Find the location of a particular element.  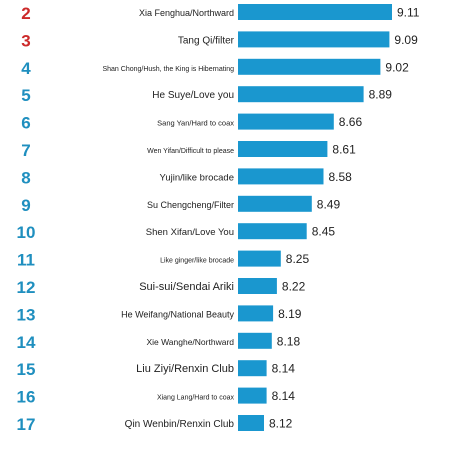

value-label: 8.12 is located at coordinates (281, 424).